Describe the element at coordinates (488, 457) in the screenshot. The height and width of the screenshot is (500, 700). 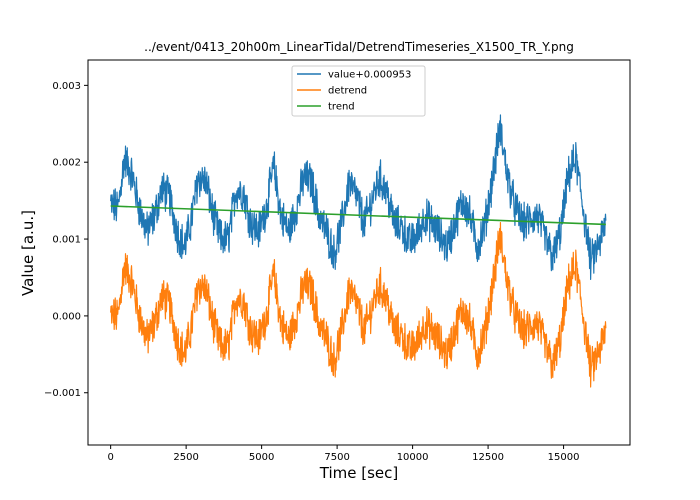
I see `x-tick-label: 12500` at that location.